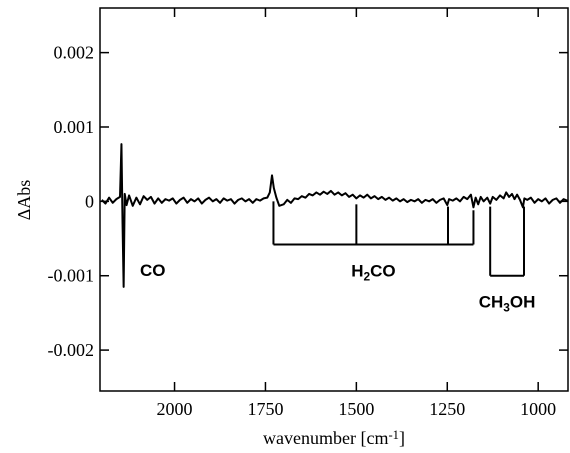  Describe the element at coordinates (74, 53) in the screenshot. I see `y-tick-label: 0.002` at that location.